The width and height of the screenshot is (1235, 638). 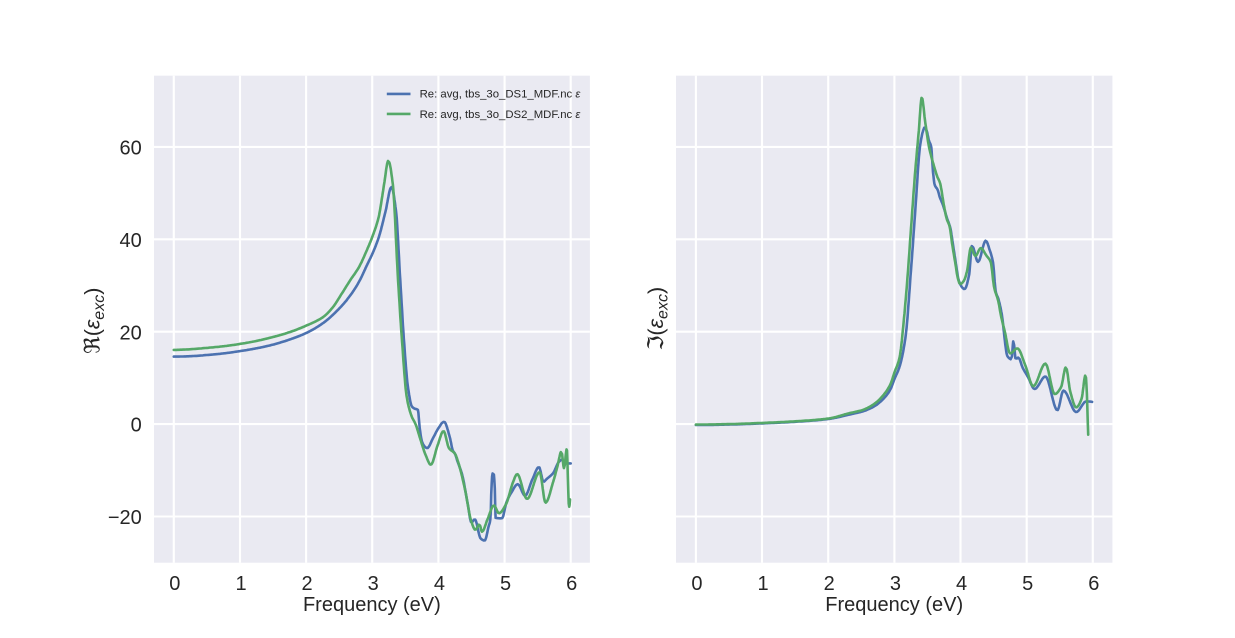 I want to click on svg-text: −20, so click(x=125, y=518).